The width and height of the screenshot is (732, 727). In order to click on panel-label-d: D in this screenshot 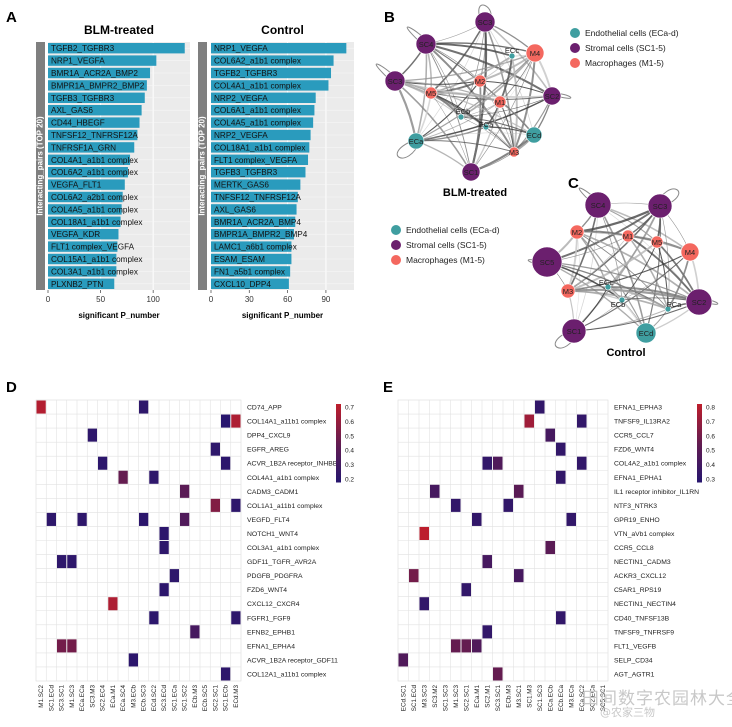, I will do `click(11, 387)`.